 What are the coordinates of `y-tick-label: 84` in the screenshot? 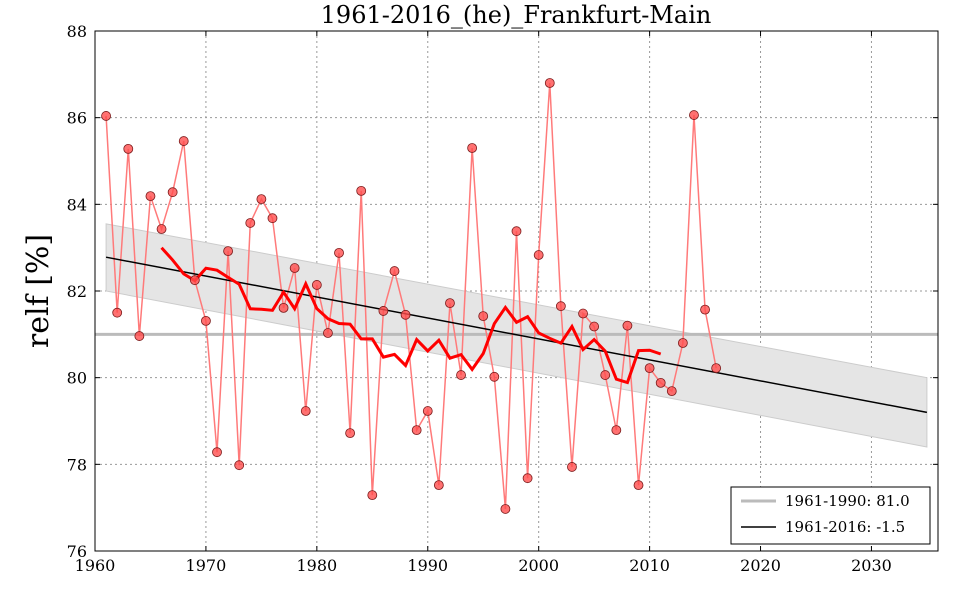 It's located at (77, 204).